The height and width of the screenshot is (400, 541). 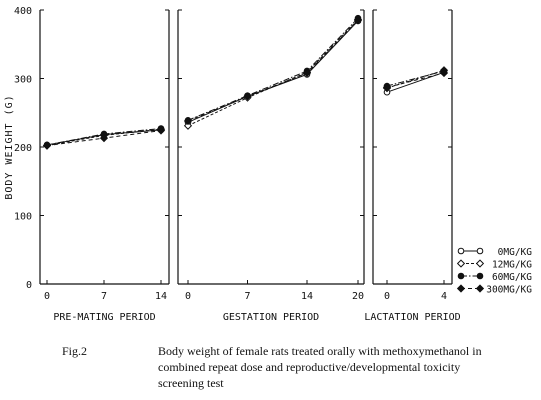 I want to click on y-tick-label: 100, so click(x=23, y=217).